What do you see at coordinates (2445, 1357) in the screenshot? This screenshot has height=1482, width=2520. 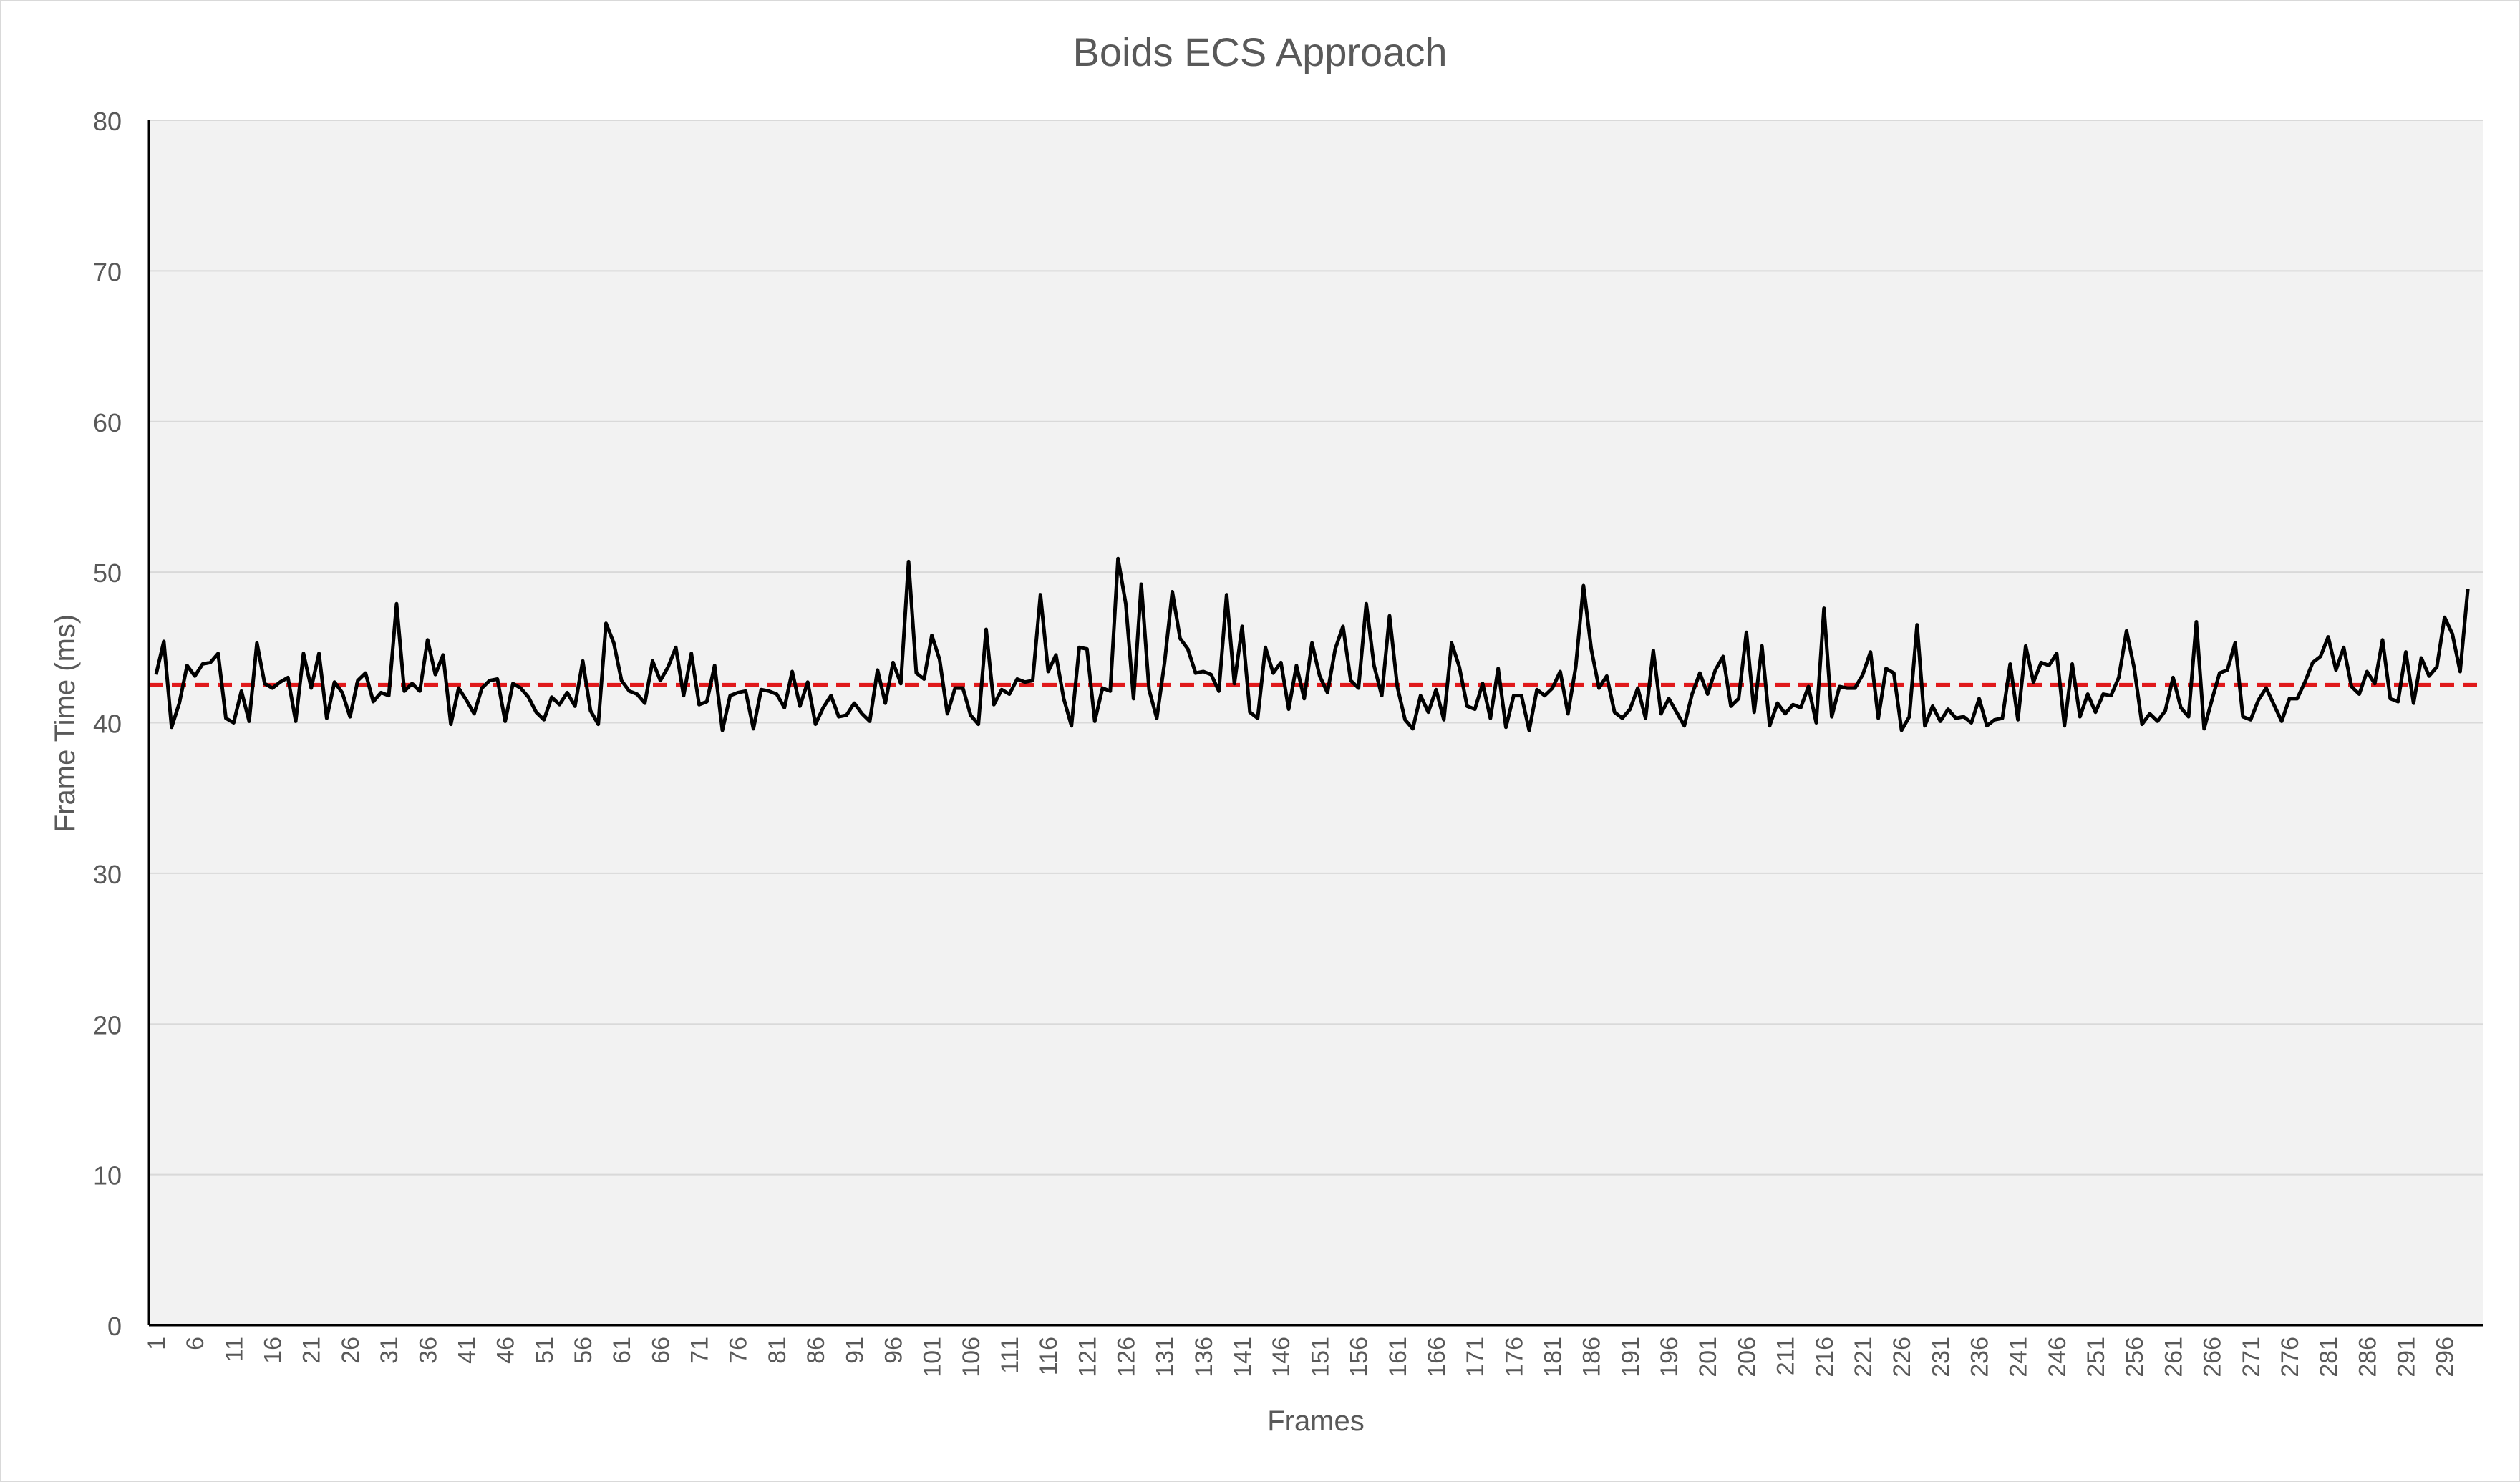 I see `x-tick-label-296: 296` at bounding box center [2445, 1357].